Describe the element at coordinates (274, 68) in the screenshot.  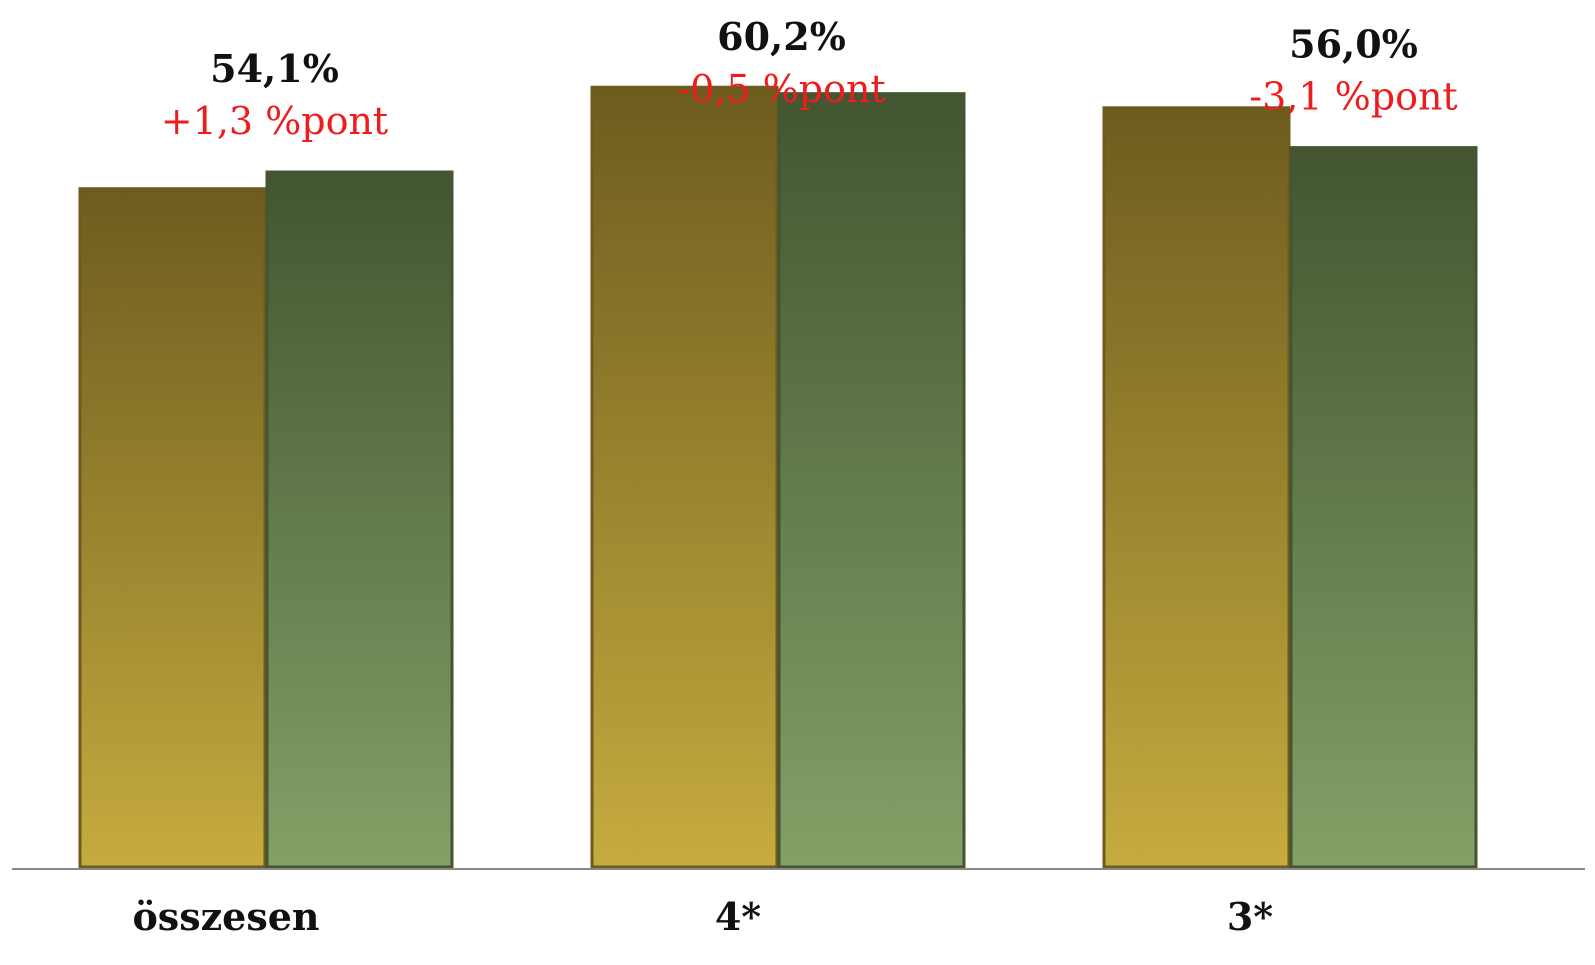
I see `value-label: 54,1%` at that location.